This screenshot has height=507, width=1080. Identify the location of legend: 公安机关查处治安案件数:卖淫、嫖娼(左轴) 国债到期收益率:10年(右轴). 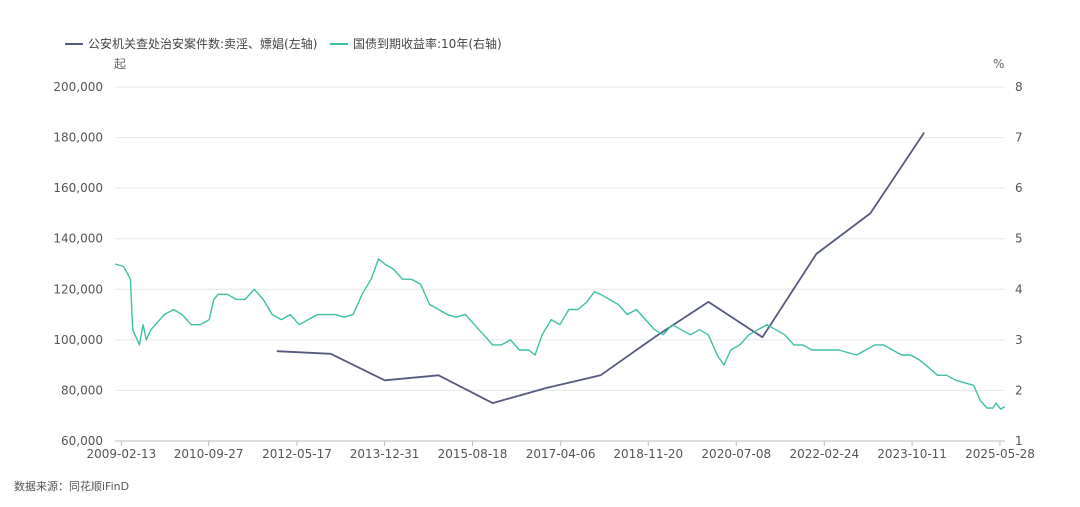
(283, 43).